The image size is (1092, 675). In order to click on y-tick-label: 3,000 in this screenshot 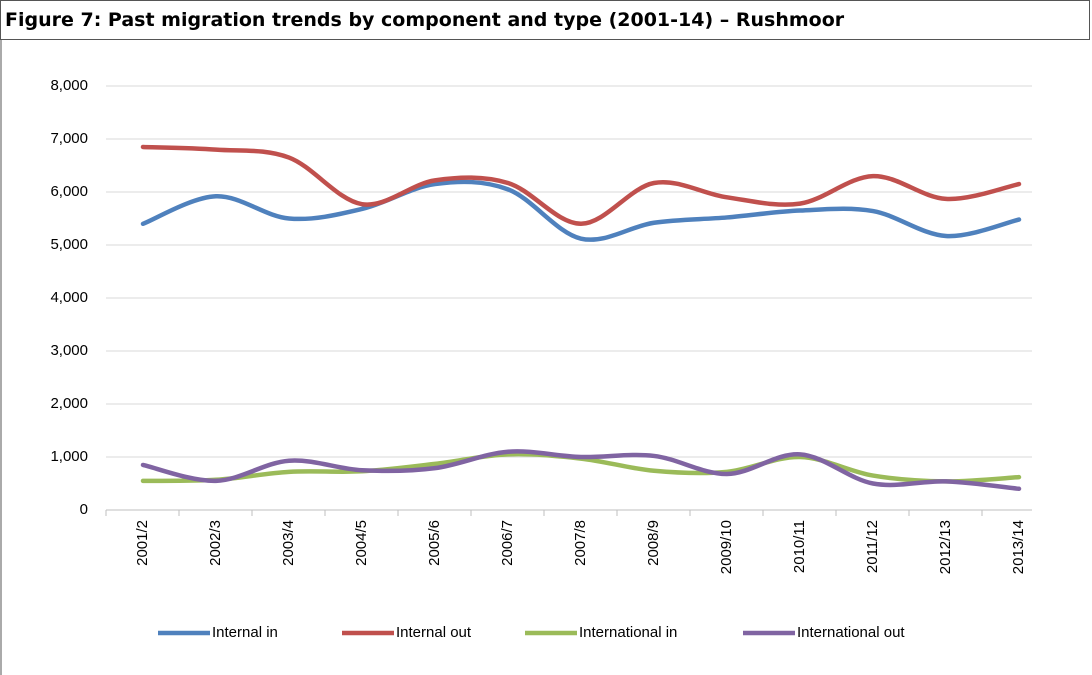, I will do `click(69, 350)`.